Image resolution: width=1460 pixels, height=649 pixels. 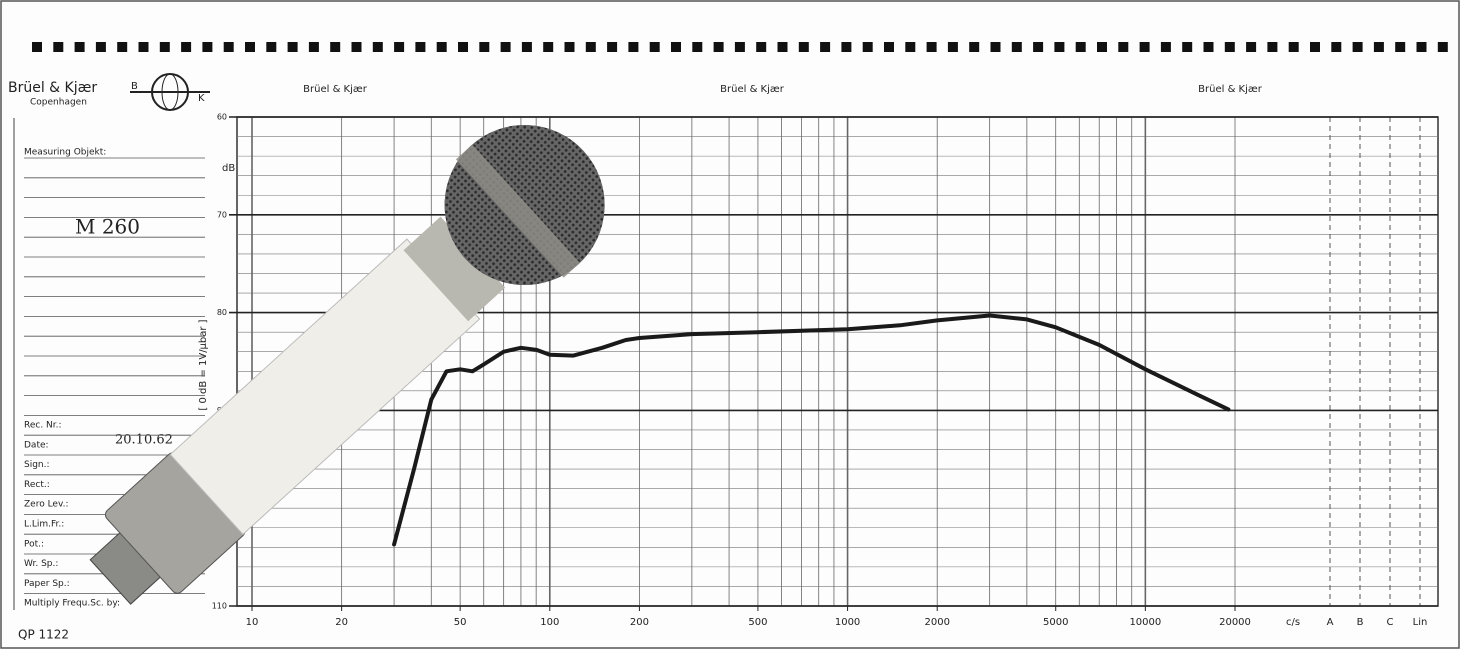 I want to click on form-label: Paper Sp.:, so click(x=47, y=584).